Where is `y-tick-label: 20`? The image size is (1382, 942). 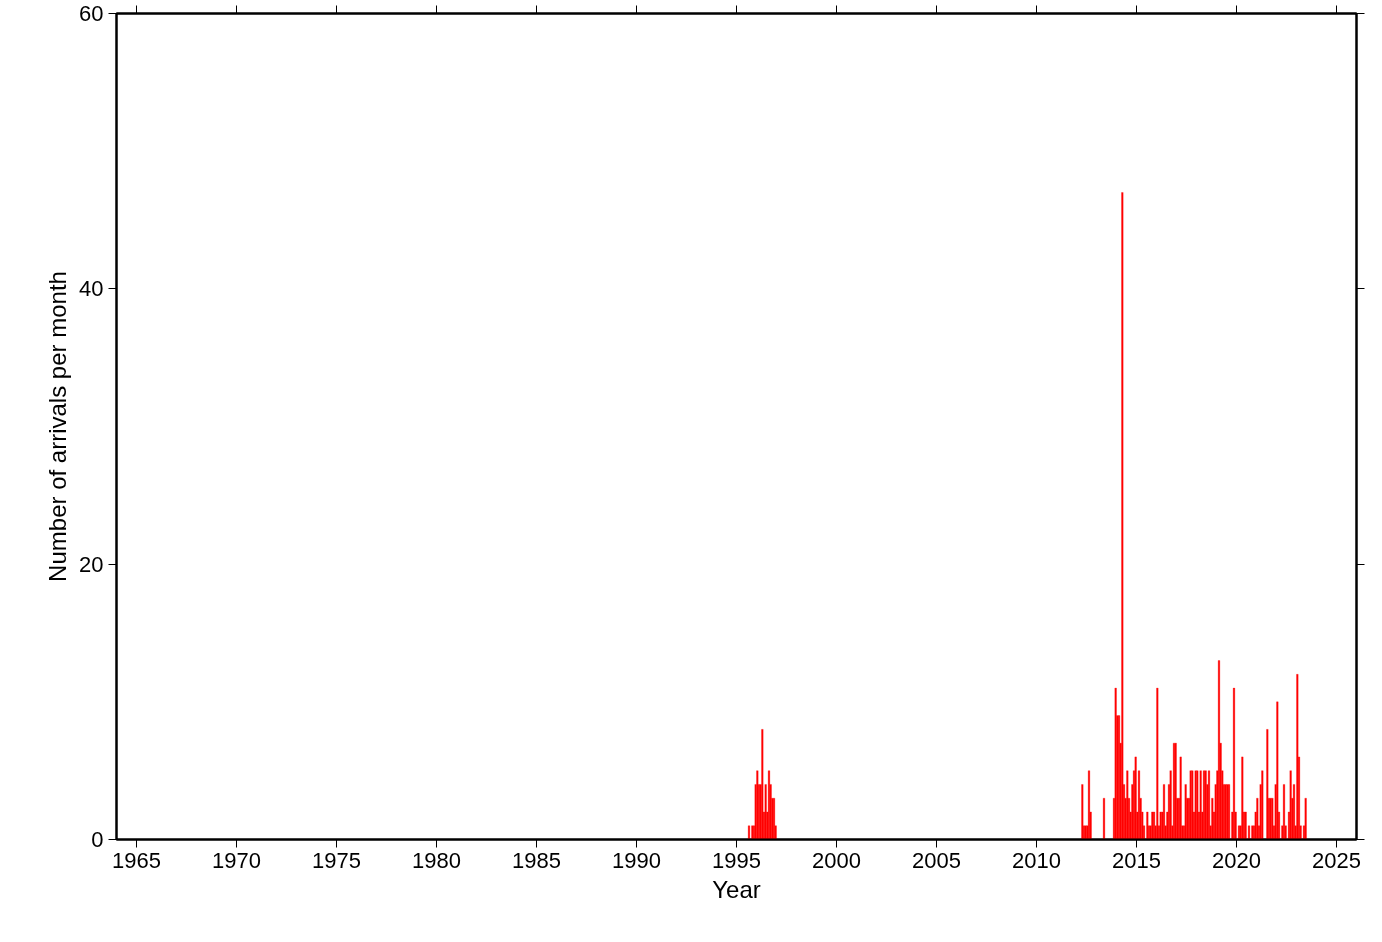 y-tick-label: 20 is located at coordinates (91, 564).